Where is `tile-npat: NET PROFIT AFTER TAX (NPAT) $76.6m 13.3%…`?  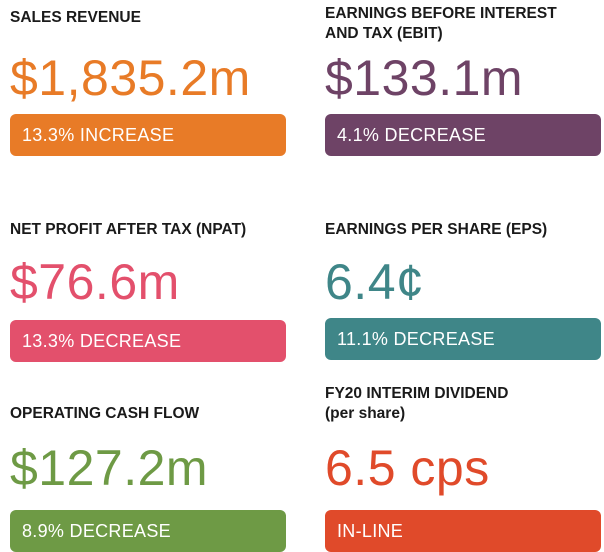 tile-npat: NET PROFIT AFTER TAX (NPAT) $76.6m 13.3%… is located at coordinates (148, 291).